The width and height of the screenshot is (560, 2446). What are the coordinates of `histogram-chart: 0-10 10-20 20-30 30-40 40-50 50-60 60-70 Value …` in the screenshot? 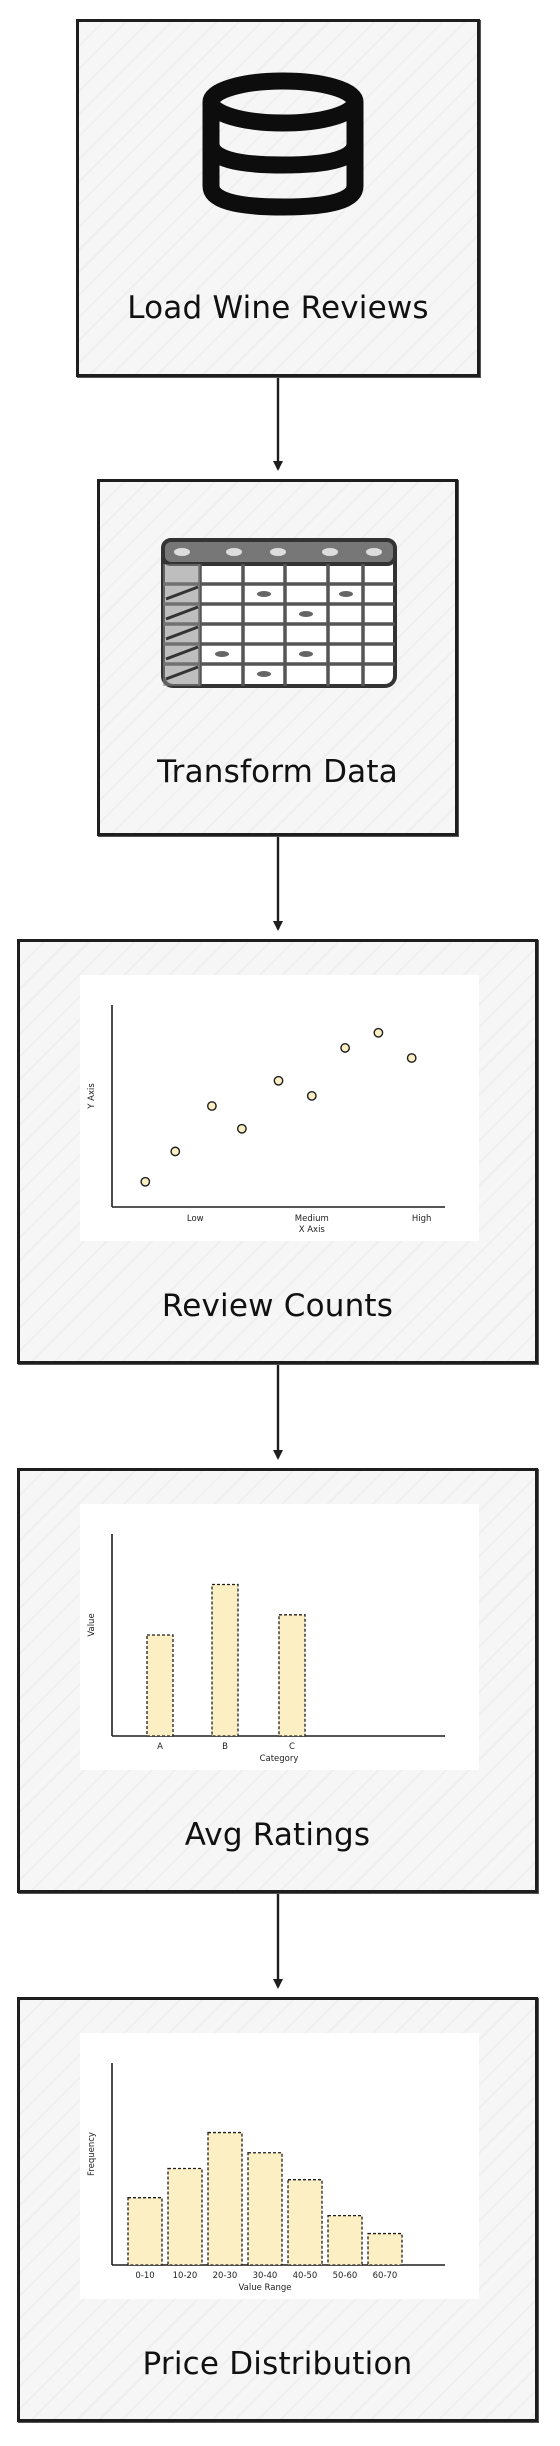 It's located at (266, 2178).